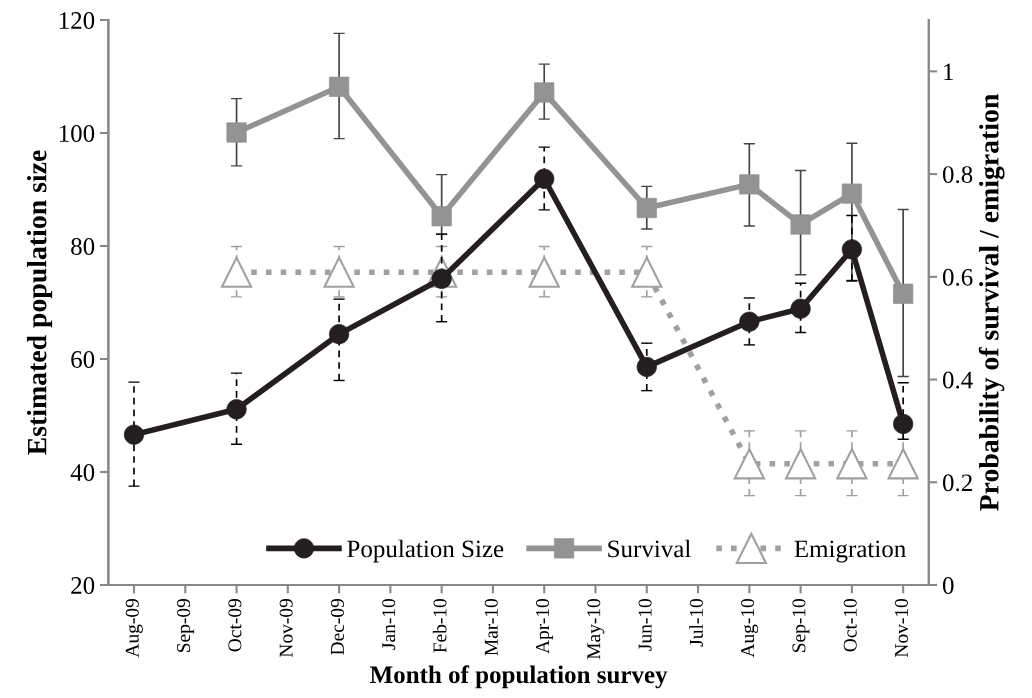 This screenshot has height=698, width=1032. Describe the element at coordinates (83, 246) in the screenshot. I see `y-tick-label: 80` at that location.